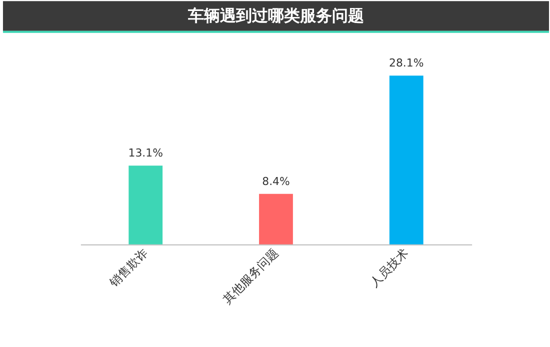  Describe the element at coordinates (389, 268) in the screenshot. I see `x-tick-label: 人员技术` at that location.